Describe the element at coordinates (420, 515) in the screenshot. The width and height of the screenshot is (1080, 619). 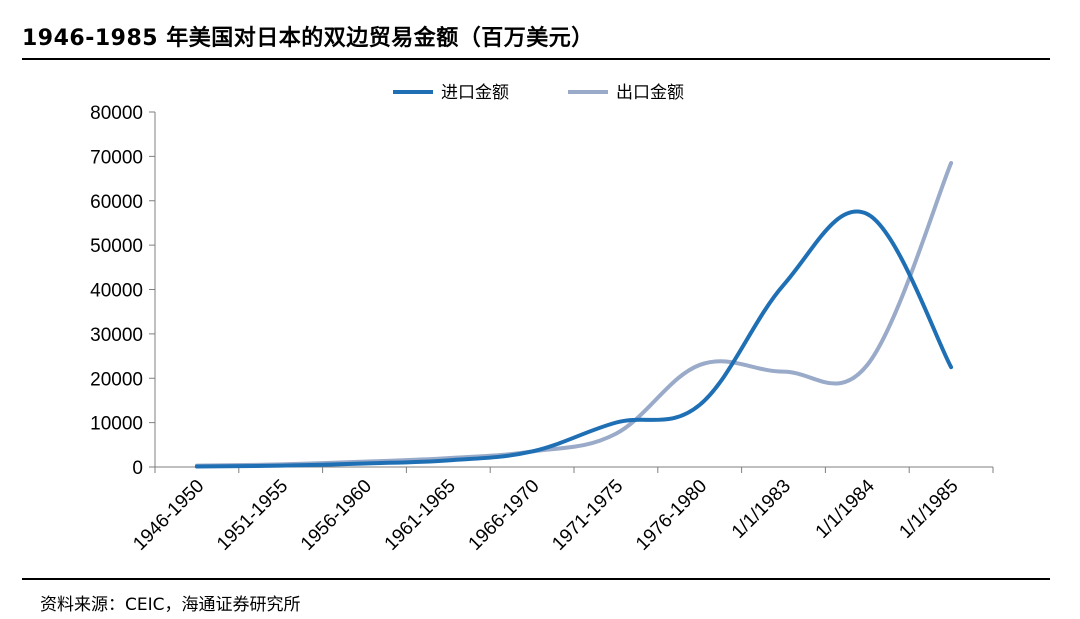
I see `x-tick-label: 1961-1965` at that location.